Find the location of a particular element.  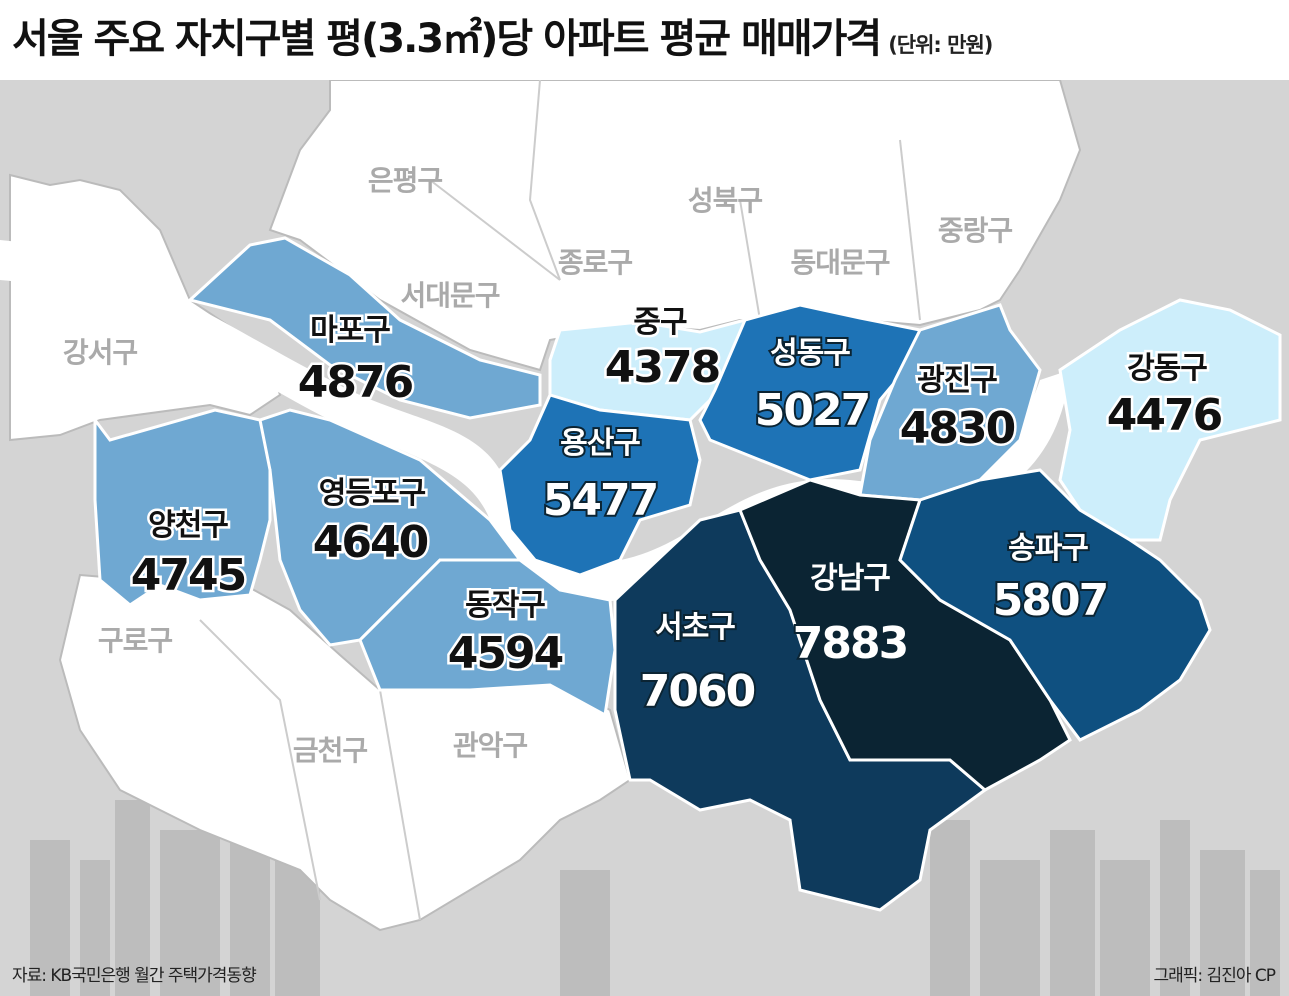

label-gangseo: 강서구 is located at coordinates (100, 352).